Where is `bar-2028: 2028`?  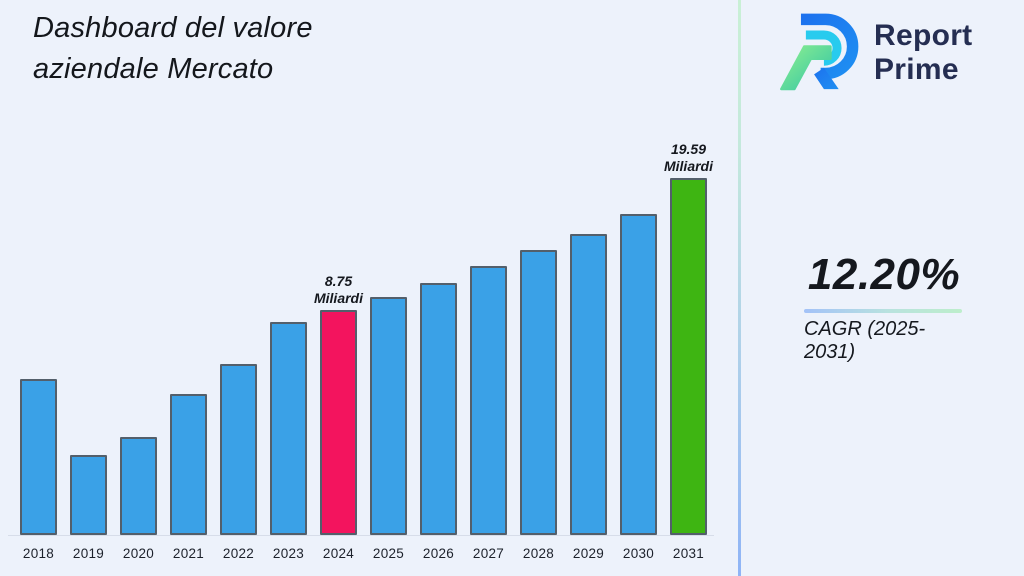
bar-2028: 2028 is located at coordinates (538, 405).